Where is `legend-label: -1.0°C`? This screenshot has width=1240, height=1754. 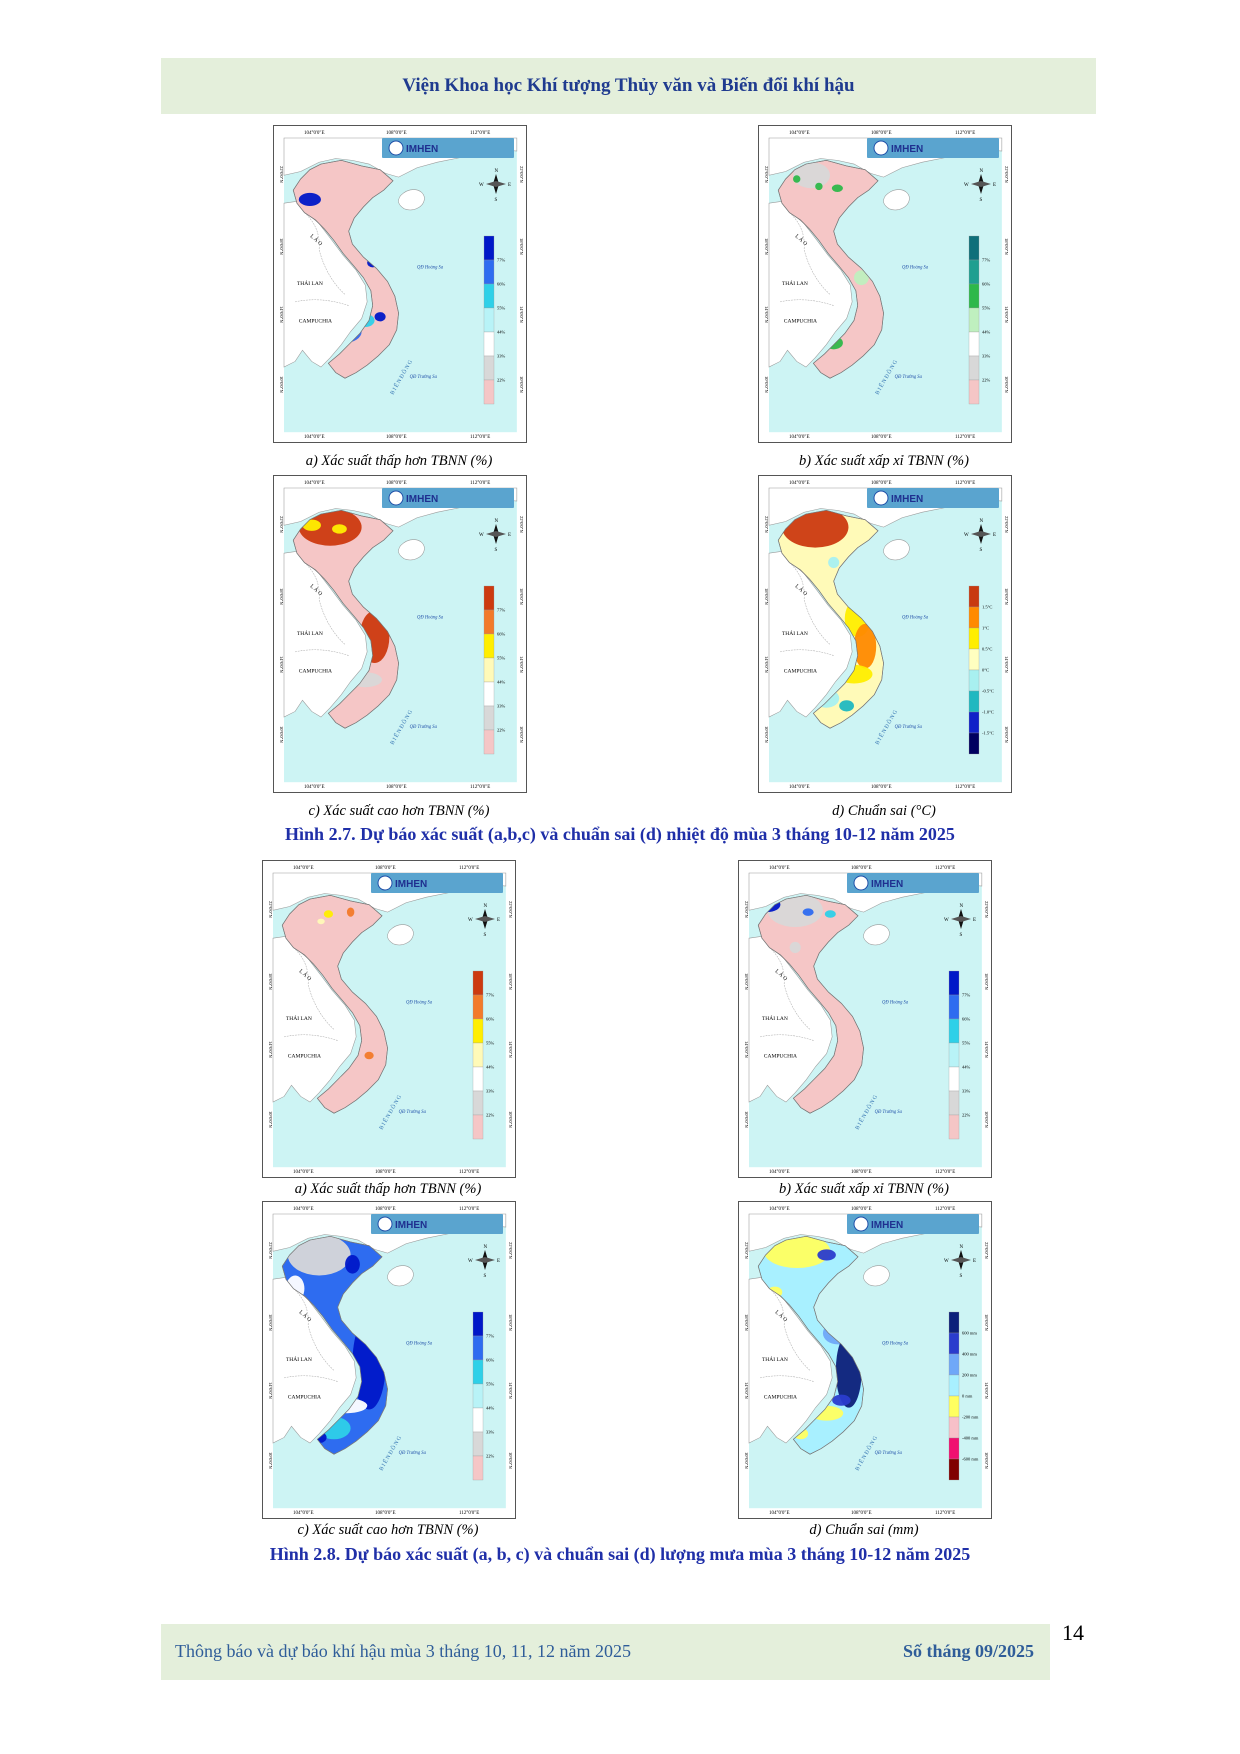 legend-label: -1.0°C is located at coordinates (988, 712).